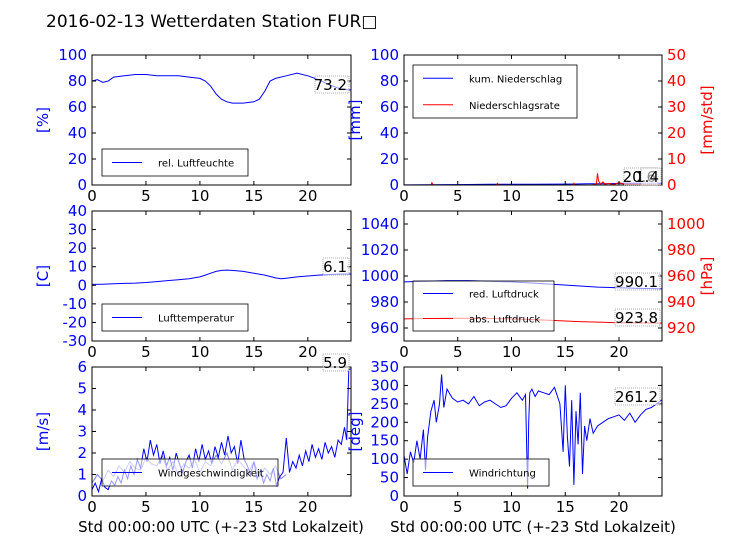 The image size is (736, 552). Describe the element at coordinates (384, 422) in the screenshot. I see `y-tick-label: 200` at that location.